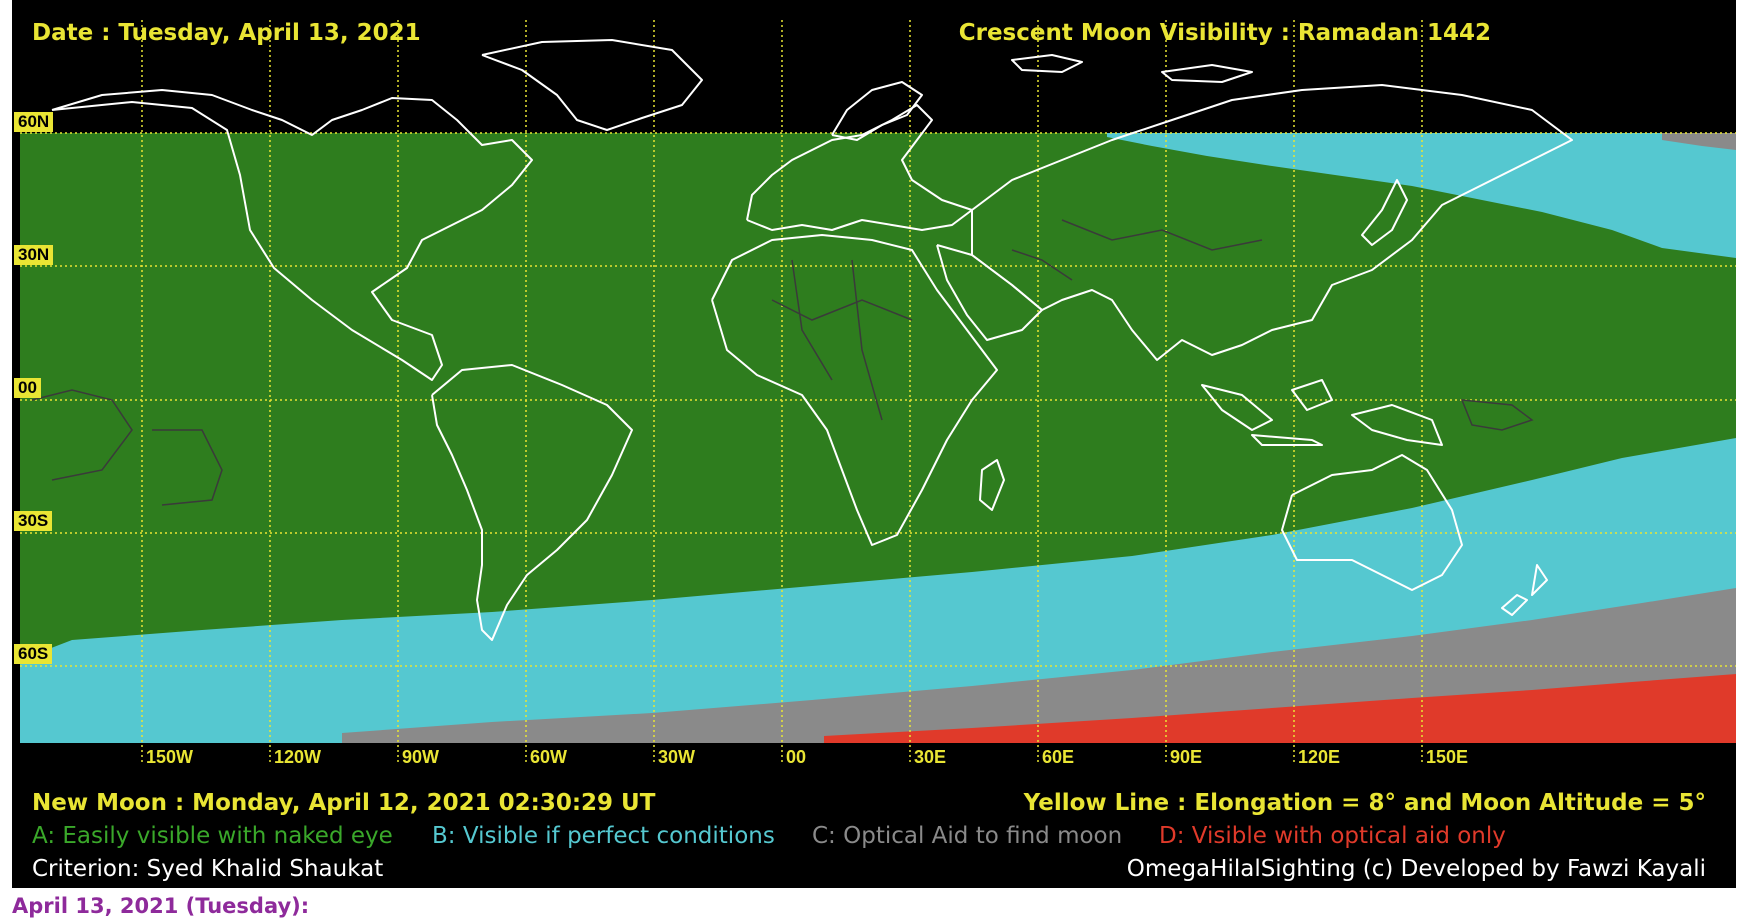 Image resolution: width=1748 pixels, height=924 pixels. What do you see at coordinates (1267, 412) in the screenshot?
I see `coastline-indonesia` at bounding box center [1267, 412].